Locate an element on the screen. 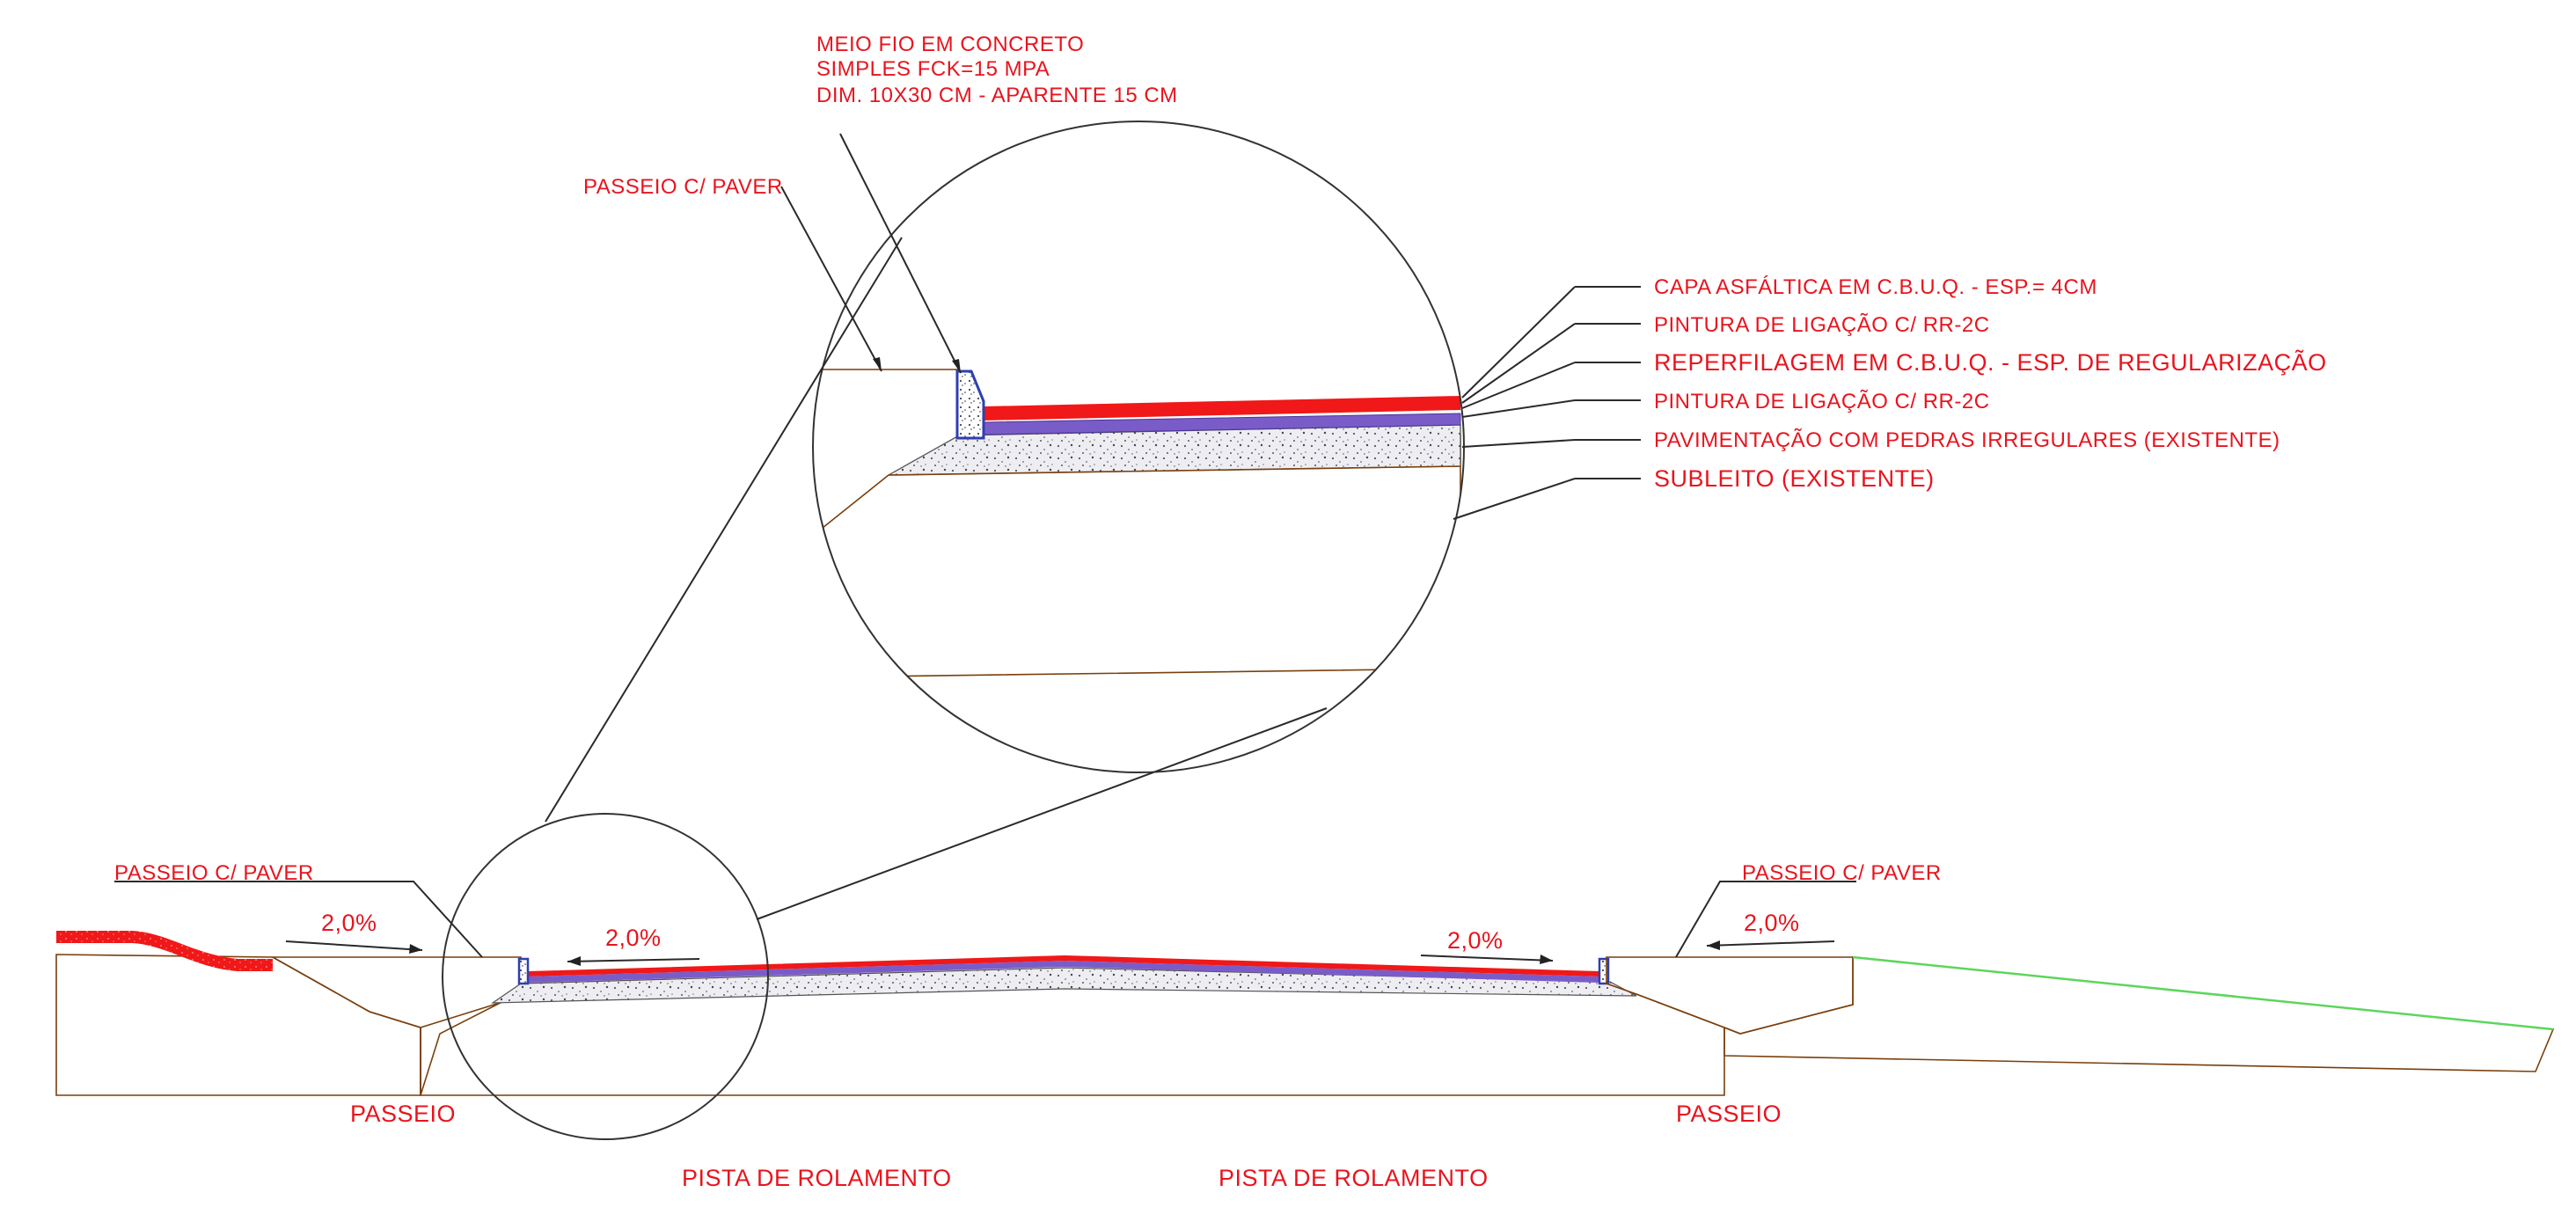 Image resolution: width=2576 pixels, height=1207 pixels. label-slope-4: 2,0% is located at coordinates (1772, 923).